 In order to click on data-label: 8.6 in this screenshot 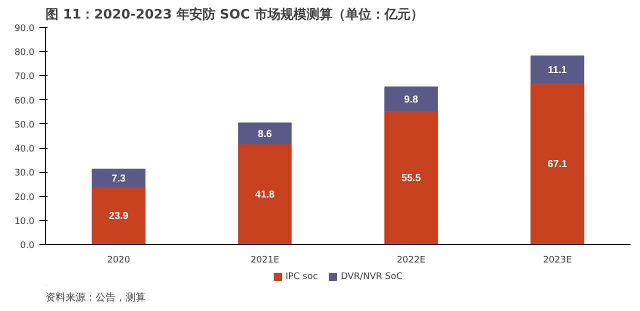, I will do `click(265, 134)`.